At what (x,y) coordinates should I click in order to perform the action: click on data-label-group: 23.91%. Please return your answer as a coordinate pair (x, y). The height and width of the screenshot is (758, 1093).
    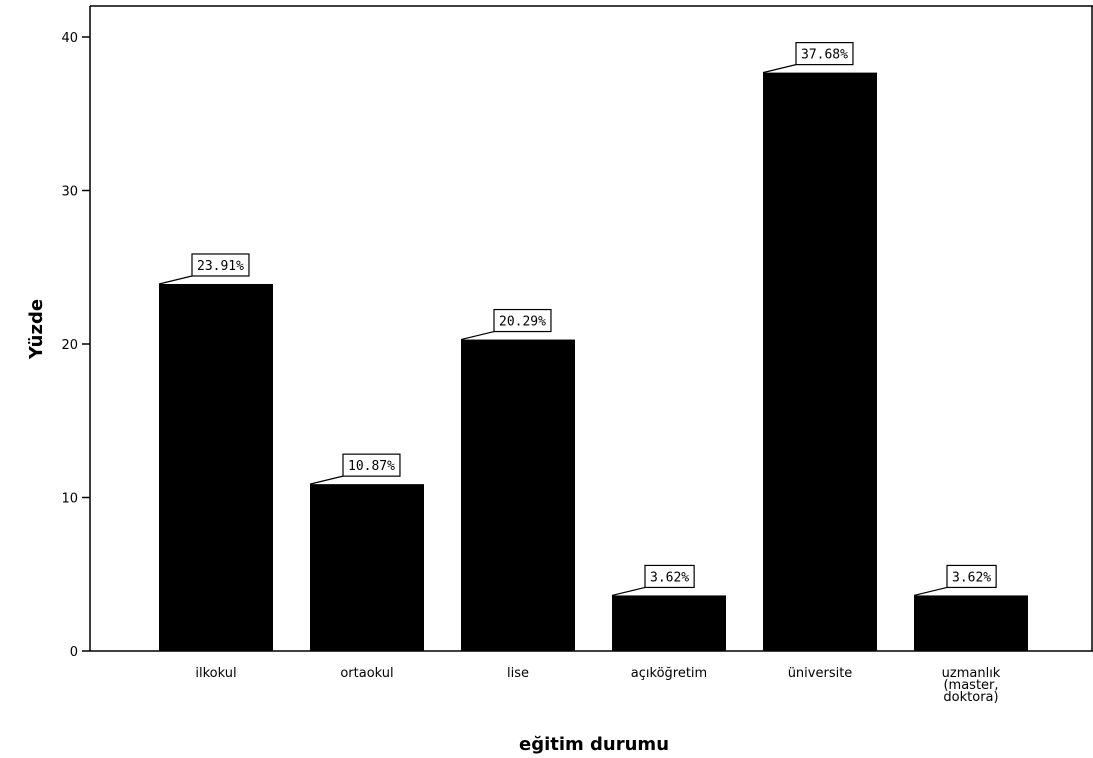
    Looking at the image, I should click on (204, 269).